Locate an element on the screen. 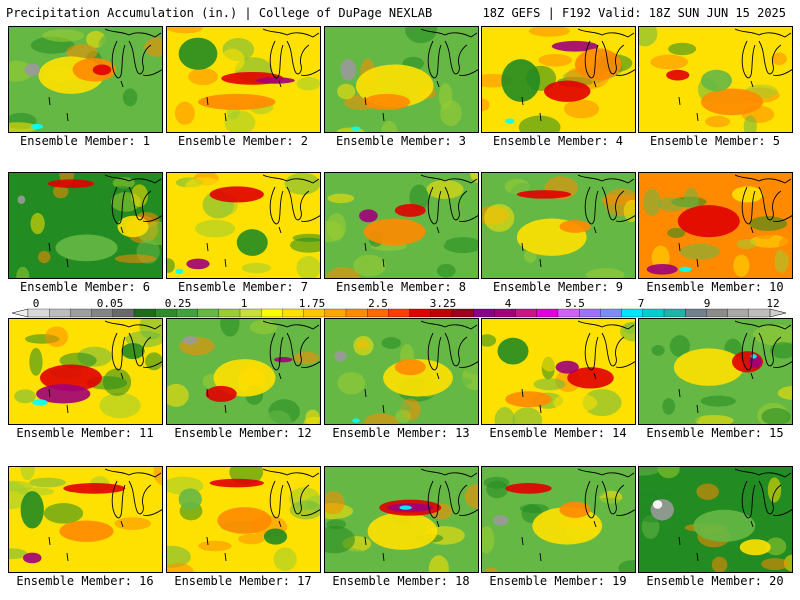  colorbar-tick-label: 12 is located at coordinates (772, 303).